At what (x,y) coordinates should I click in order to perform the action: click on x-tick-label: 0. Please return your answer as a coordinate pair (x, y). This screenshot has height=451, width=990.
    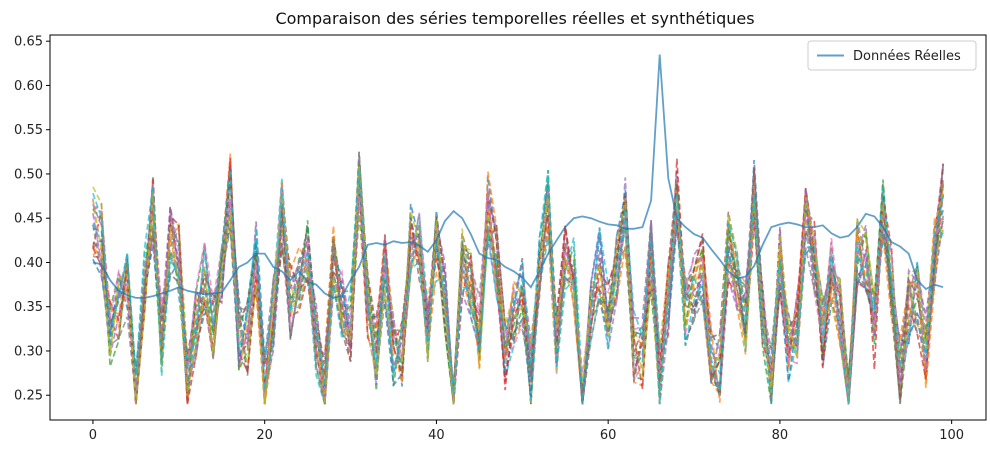
    Looking at the image, I should click on (93, 435).